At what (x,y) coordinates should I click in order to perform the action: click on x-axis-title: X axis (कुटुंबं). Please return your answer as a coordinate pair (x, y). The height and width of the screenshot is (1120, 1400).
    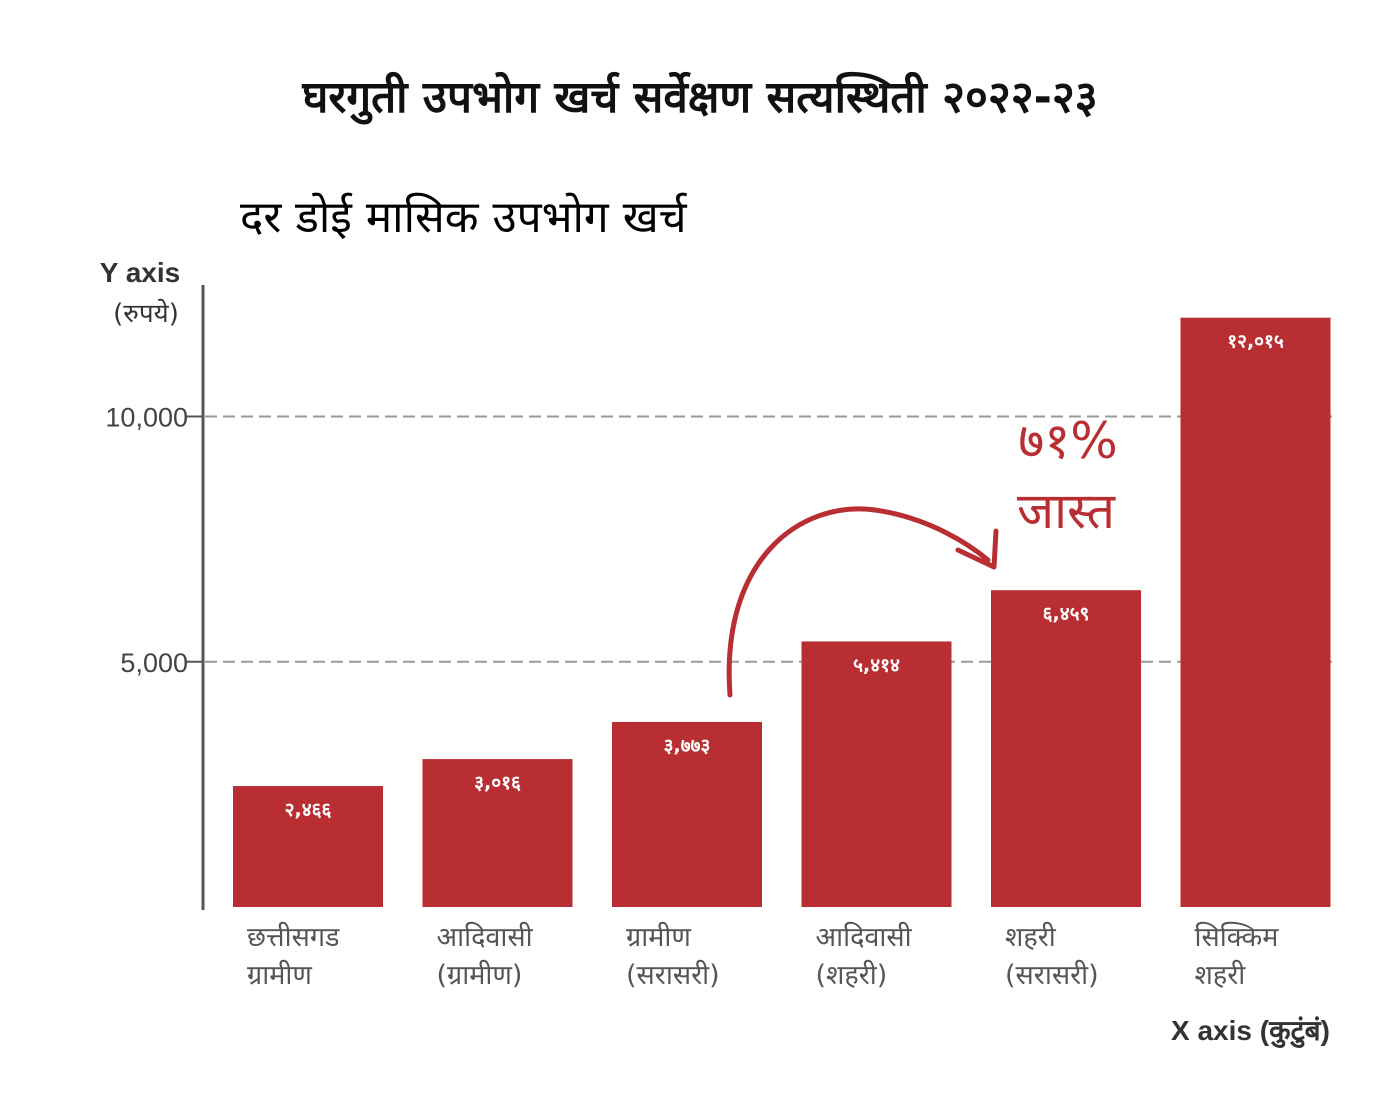
    Looking at the image, I should click on (1250, 1031).